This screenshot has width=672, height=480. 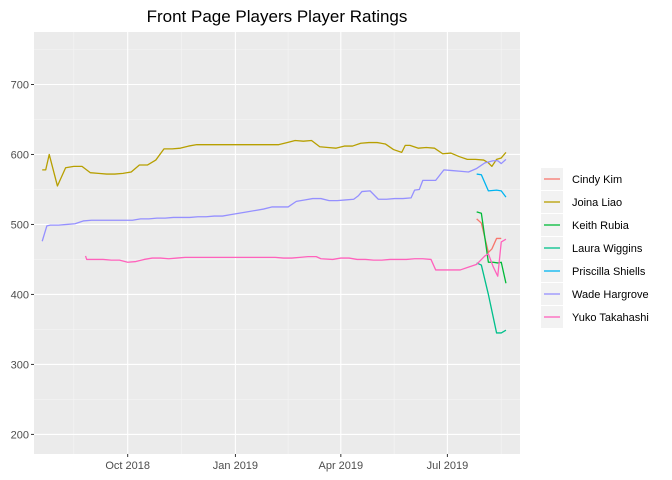 What do you see at coordinates (235, 466) in the screenshot?
I see `x-tick-label: Jan 2019` at bounding box center [235, 466].